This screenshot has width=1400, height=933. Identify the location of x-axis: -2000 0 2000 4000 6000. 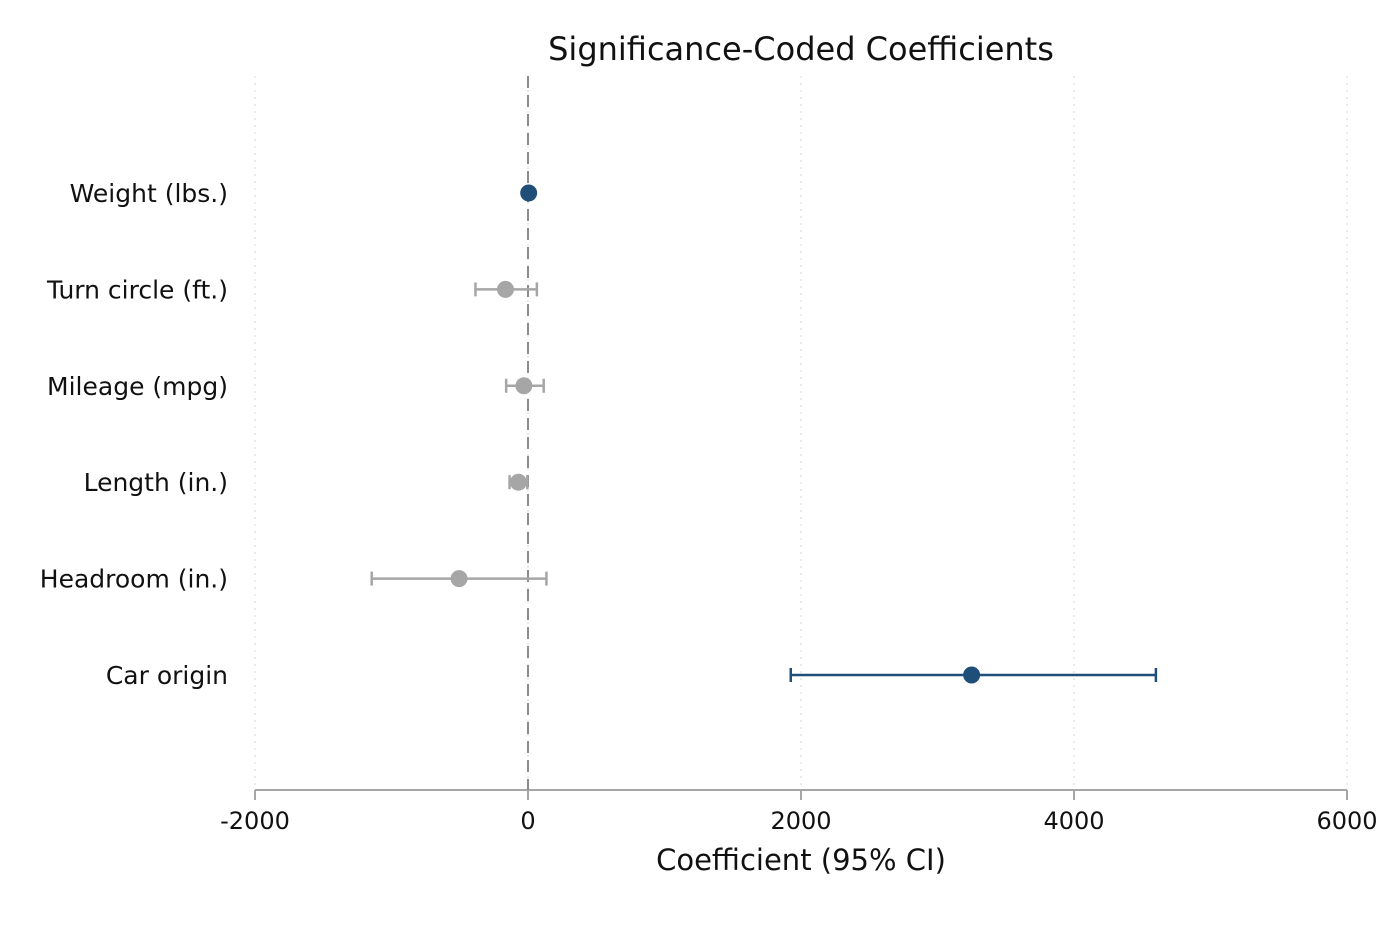
(799, 812).